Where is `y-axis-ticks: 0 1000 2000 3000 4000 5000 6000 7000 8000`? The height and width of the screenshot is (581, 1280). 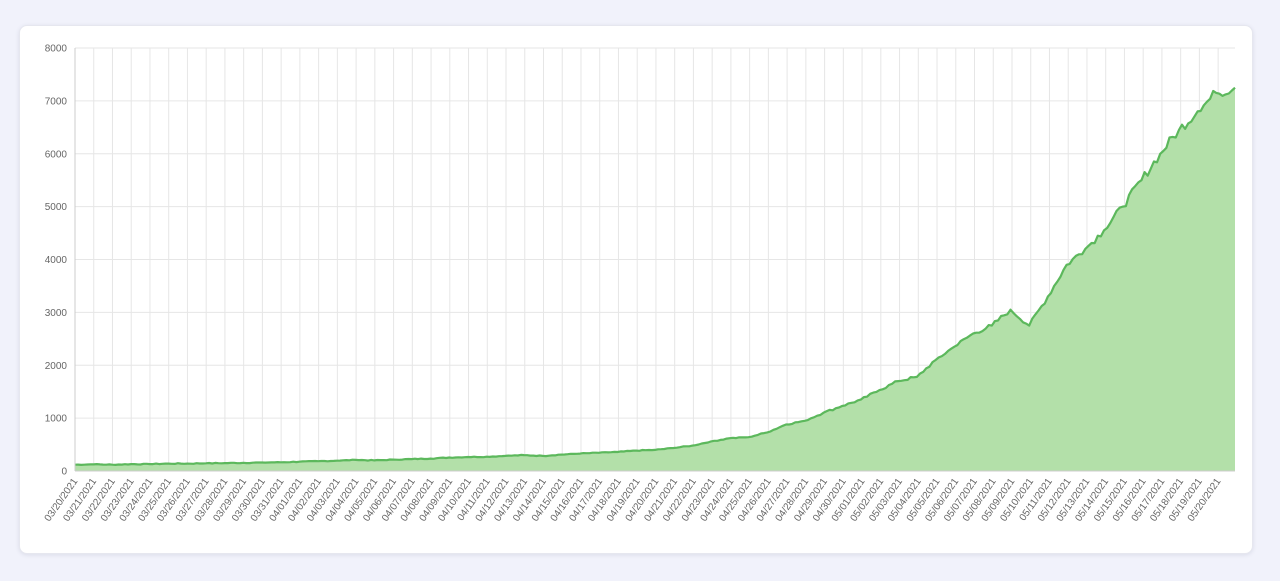 y-axis-ticks: 0 1000 2000 3000 4000 5000 6000 7000 8000 is located at coordinates (56, 261).